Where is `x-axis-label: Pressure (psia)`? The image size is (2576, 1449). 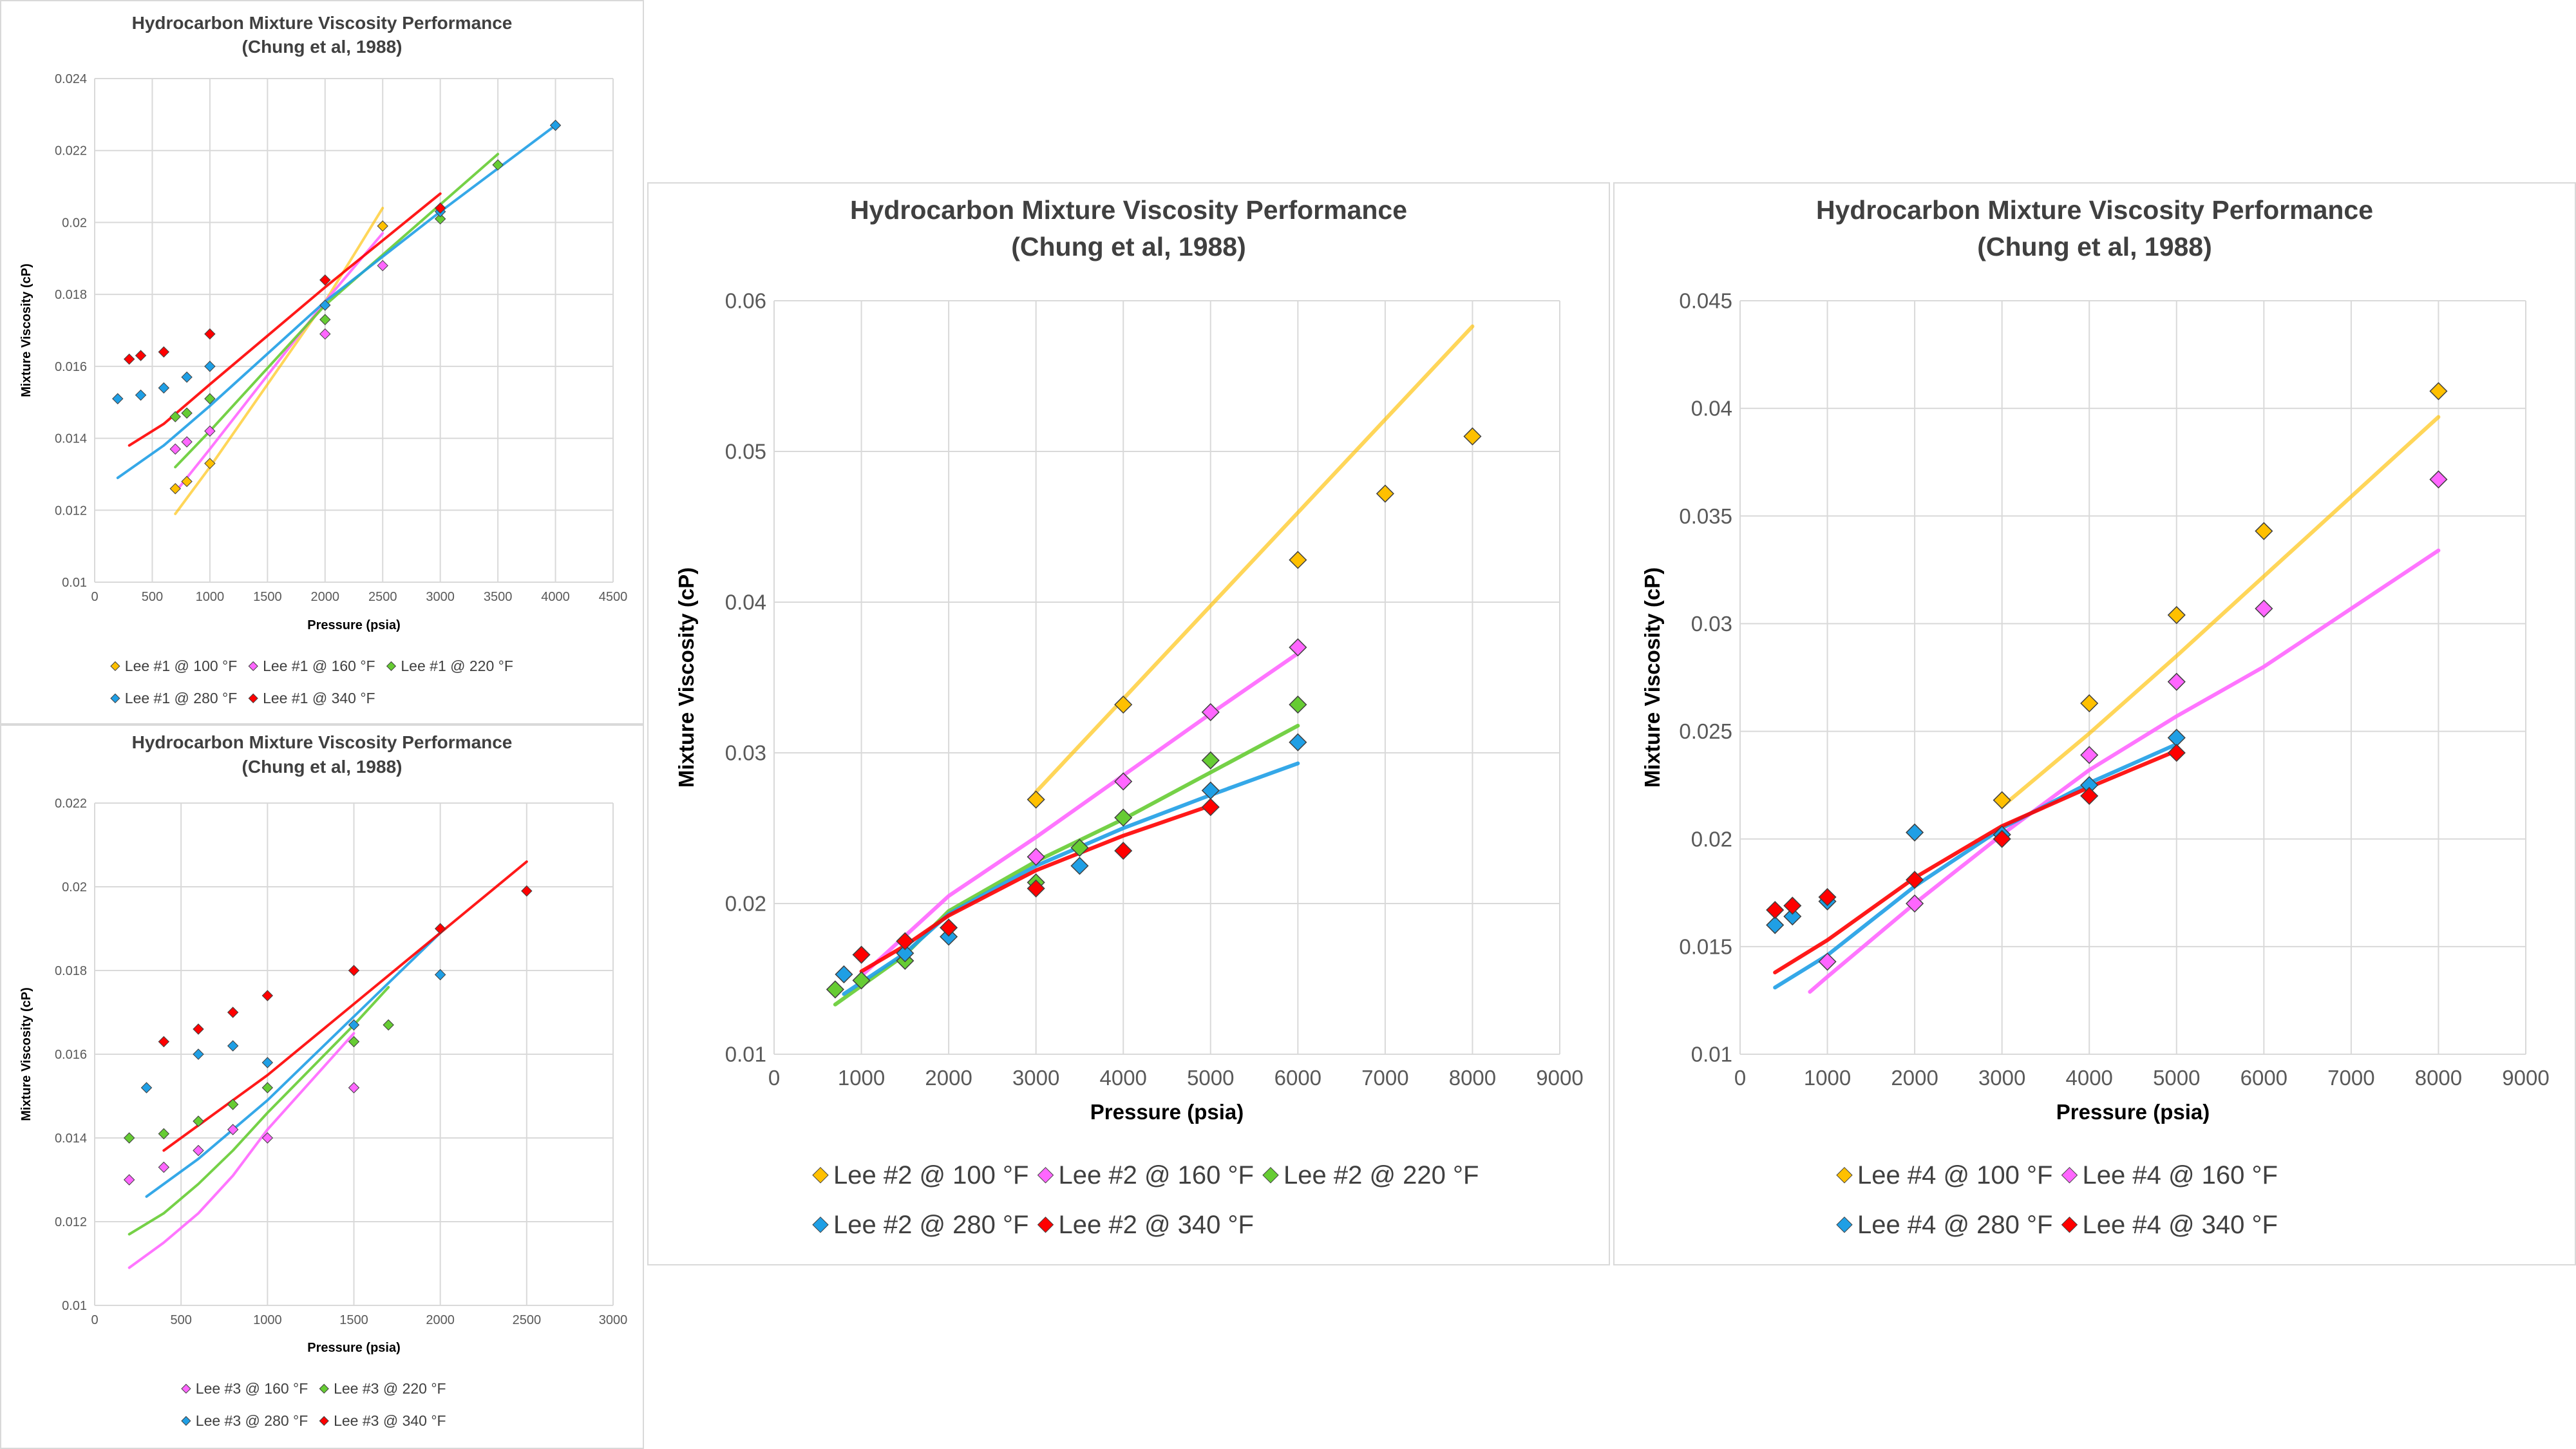 x-axis-label: Pressure (psia) is located at coordinates (354, 625).